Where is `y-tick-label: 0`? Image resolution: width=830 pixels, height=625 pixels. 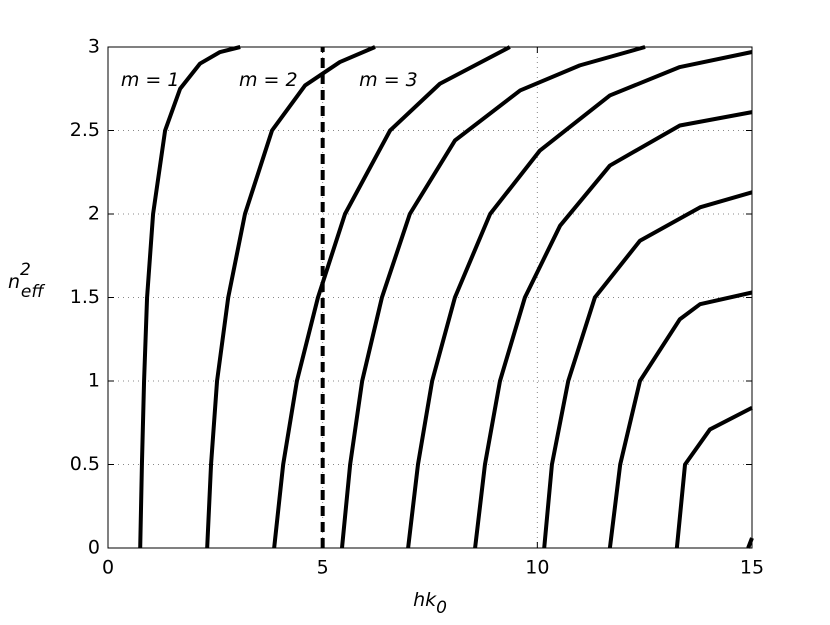 y-tick-label: 0 is located at coordinates (94, 548).